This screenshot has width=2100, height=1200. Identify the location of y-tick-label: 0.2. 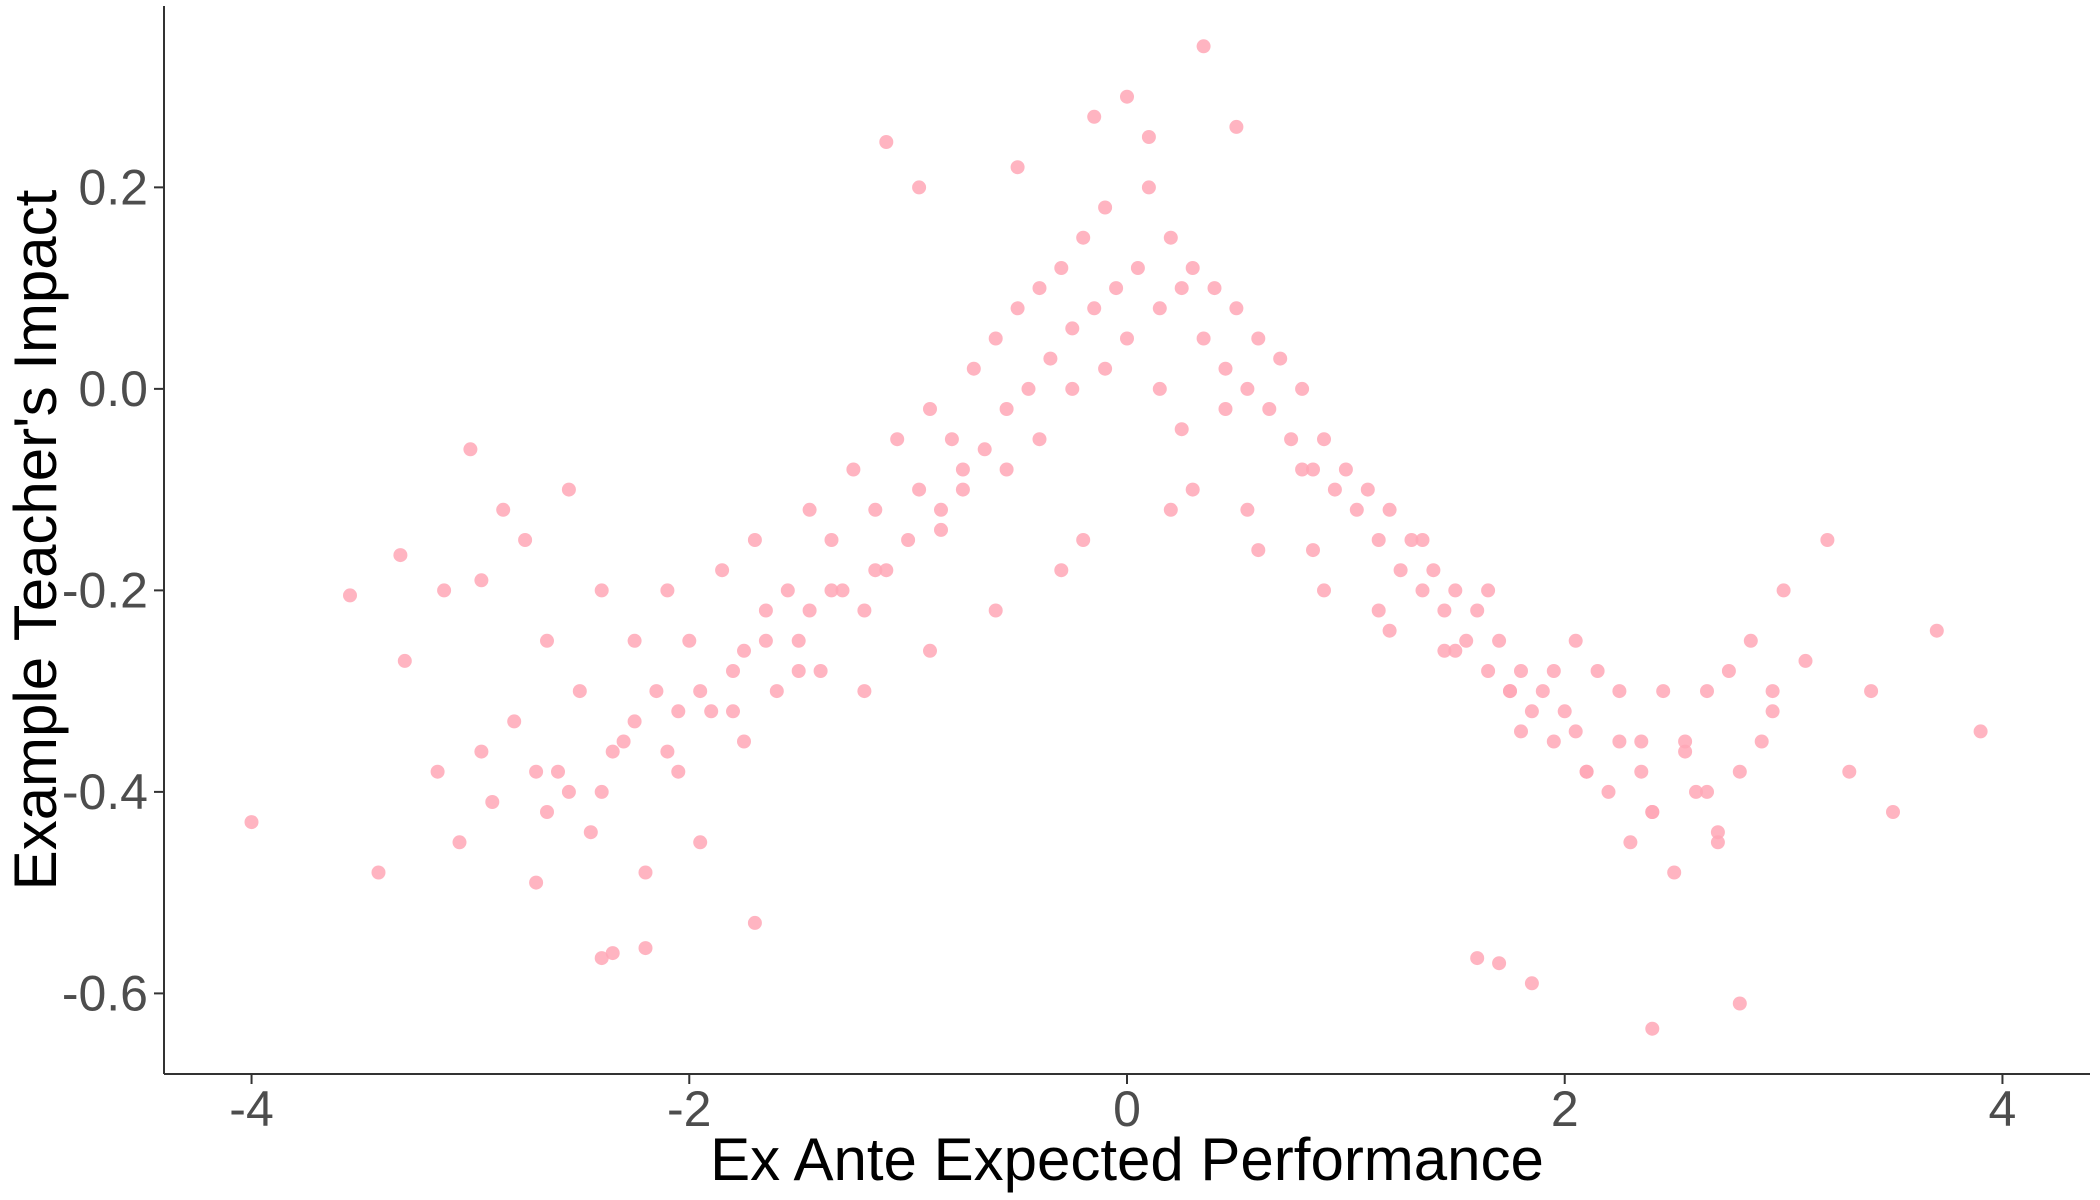
(113, 187).